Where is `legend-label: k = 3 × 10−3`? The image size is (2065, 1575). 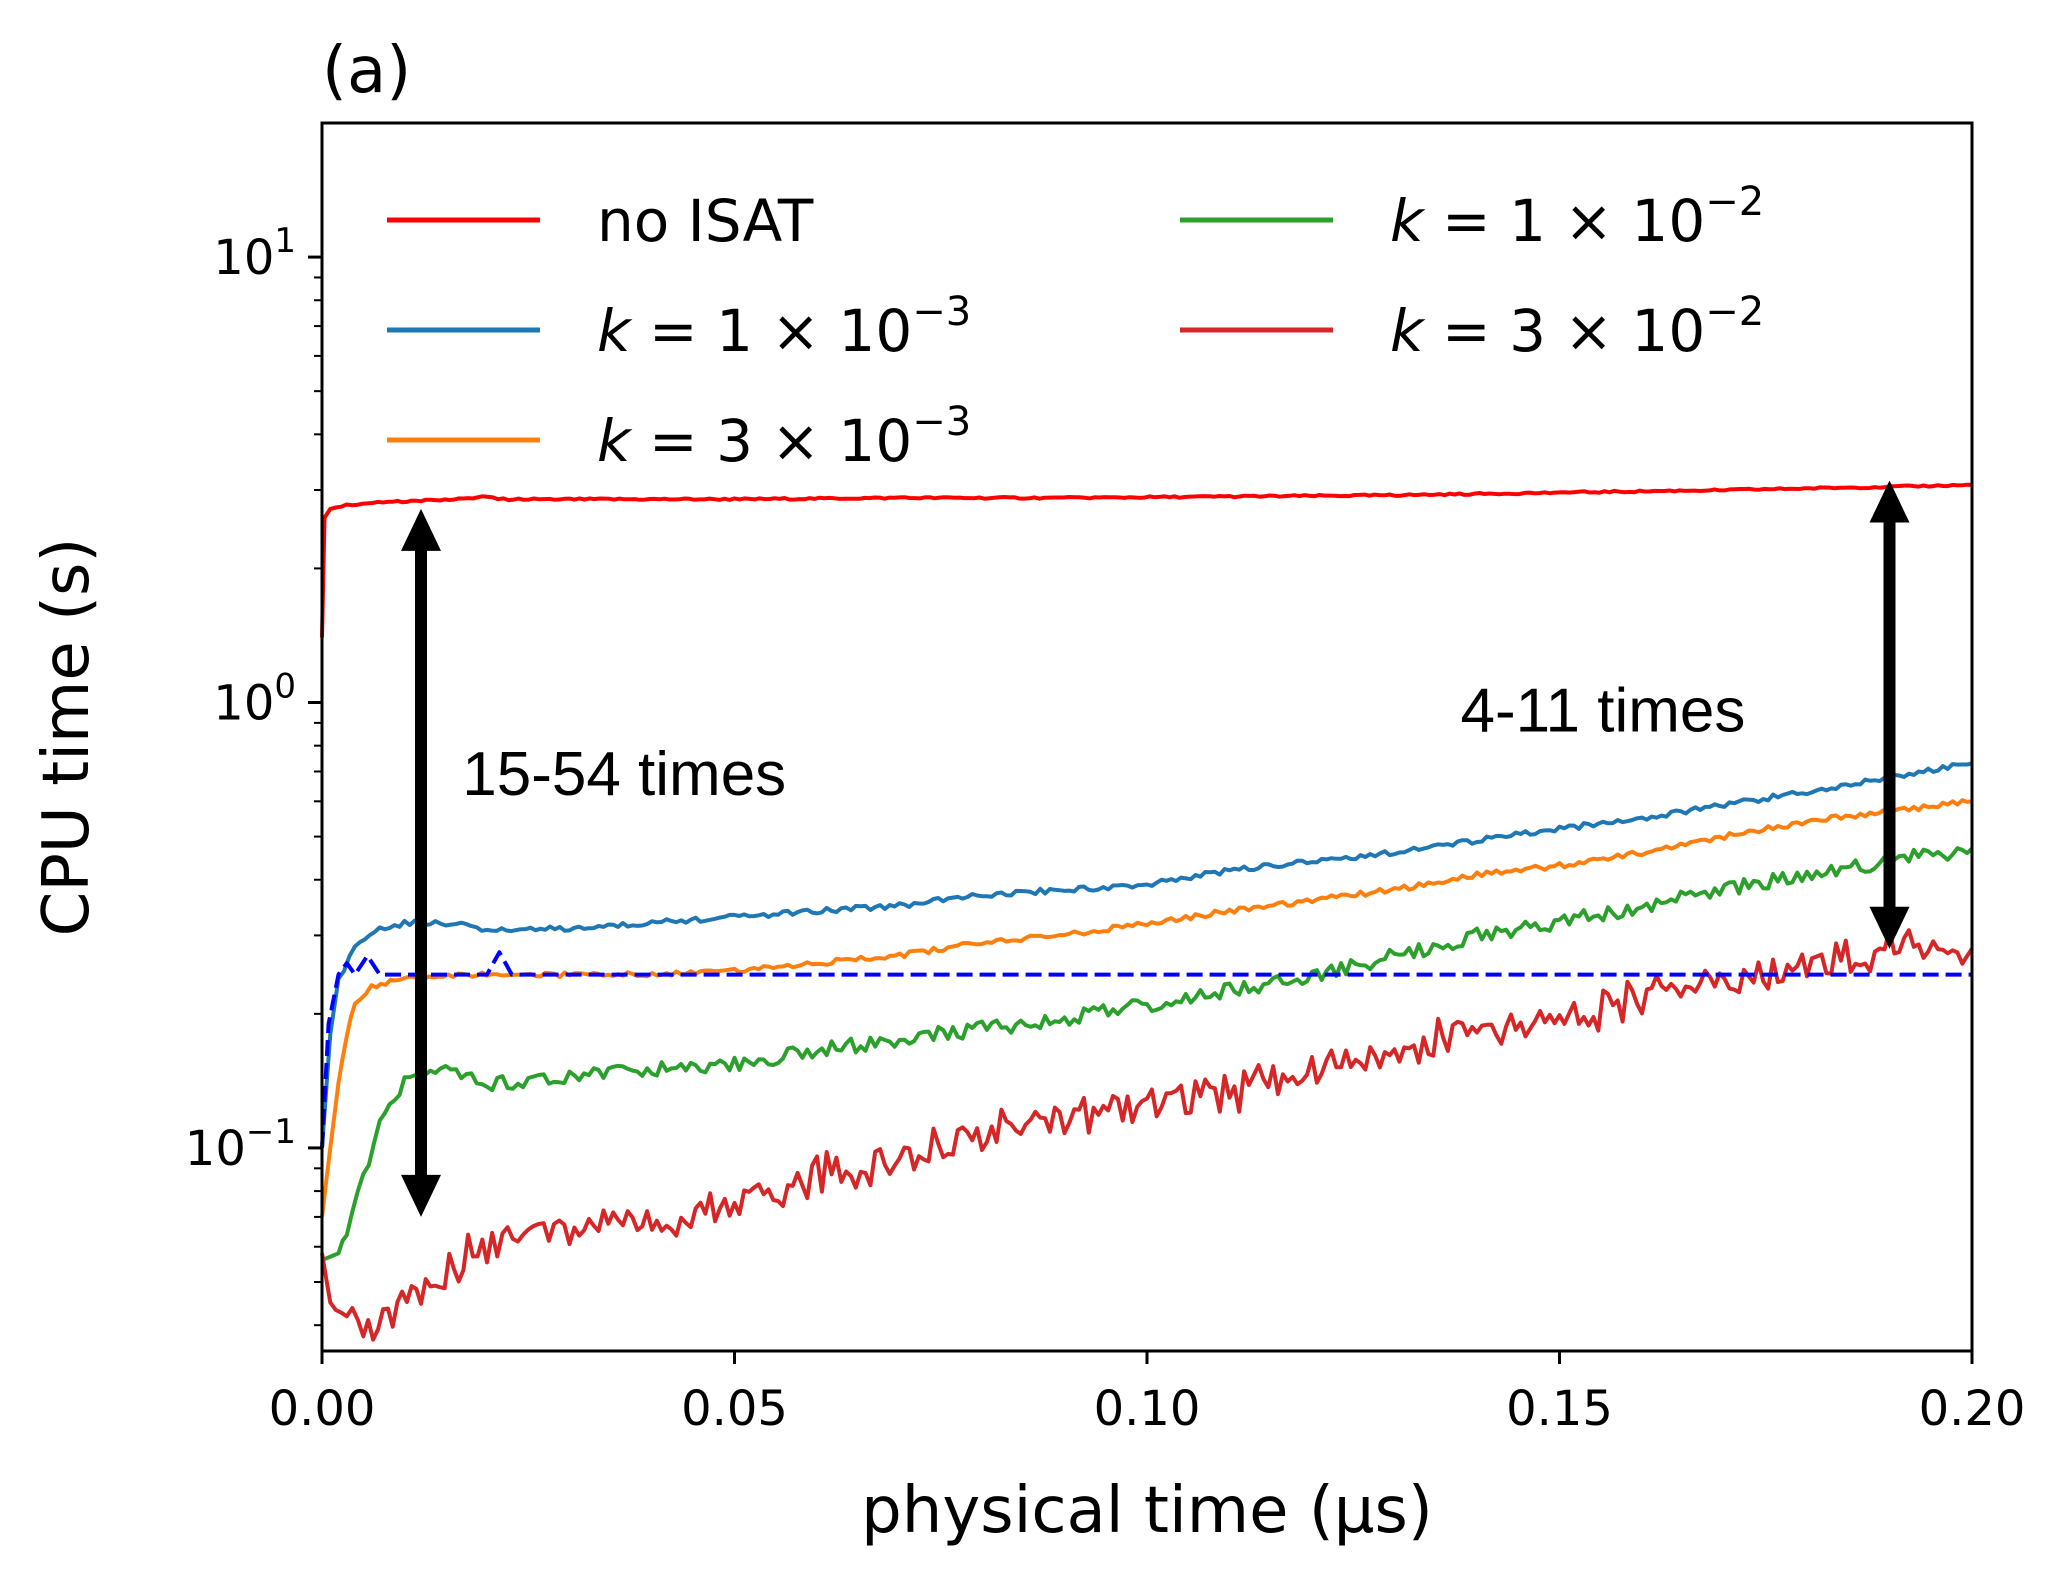
legend-label: k = 3 × 10−3 is located at coordinates (784, 437).